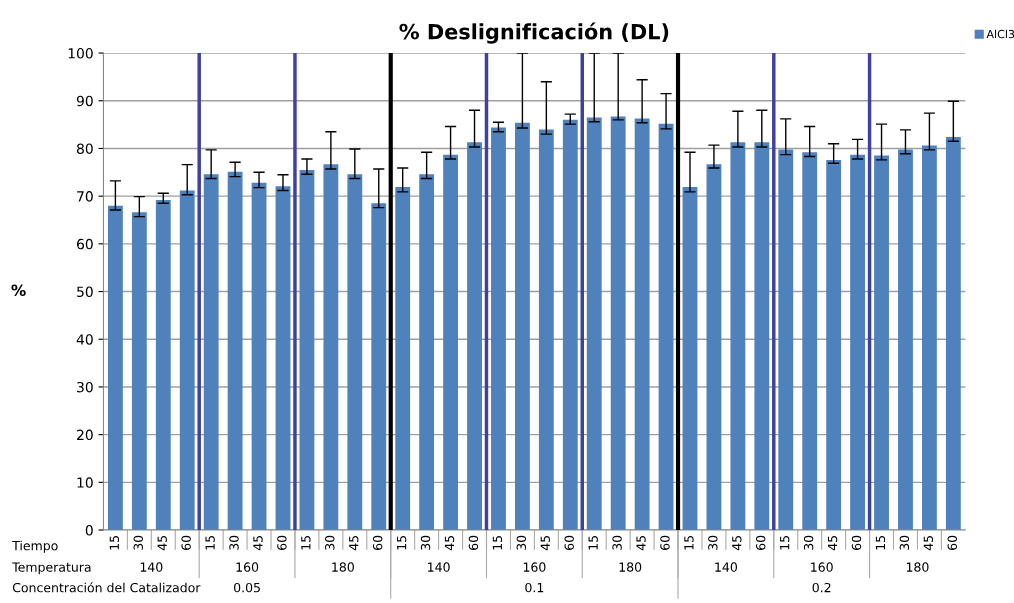 The image size is (1014, 603). What do you see at coordinates (84, 339) in the screenshot?
I see `y-tick-label: 40` at bounding box center [84, 339].